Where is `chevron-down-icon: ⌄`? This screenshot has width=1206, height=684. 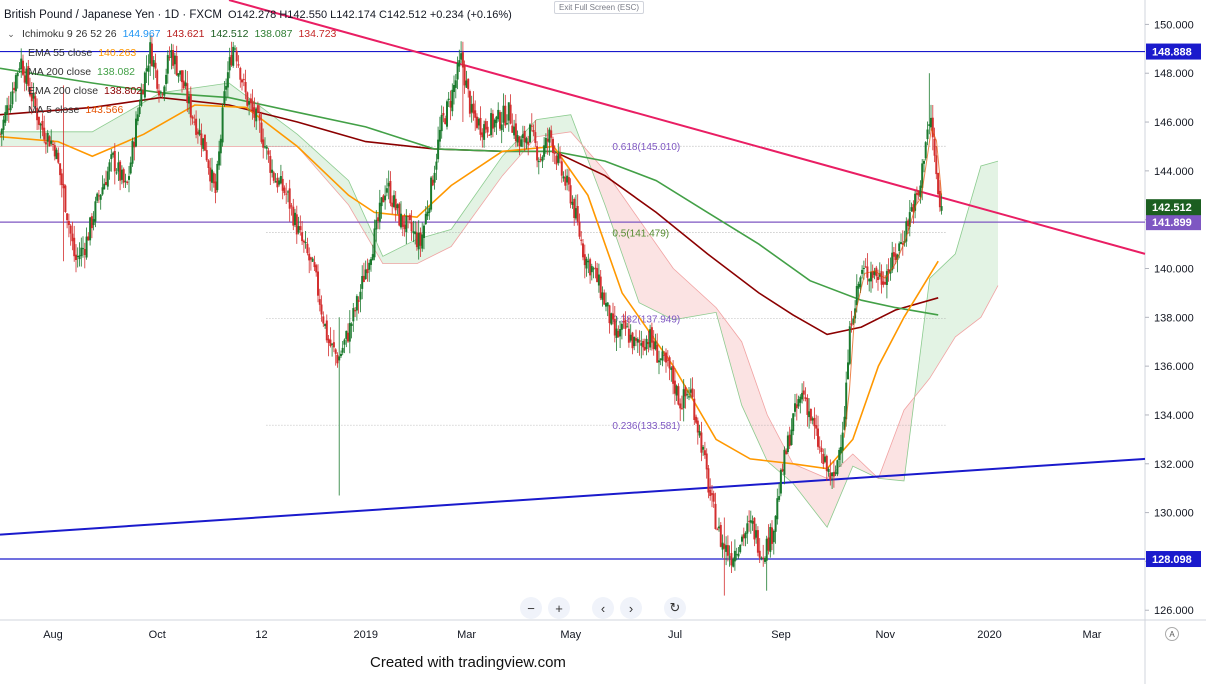
chevron-down-icon: ⌄ is located at coordinates (11, 34).